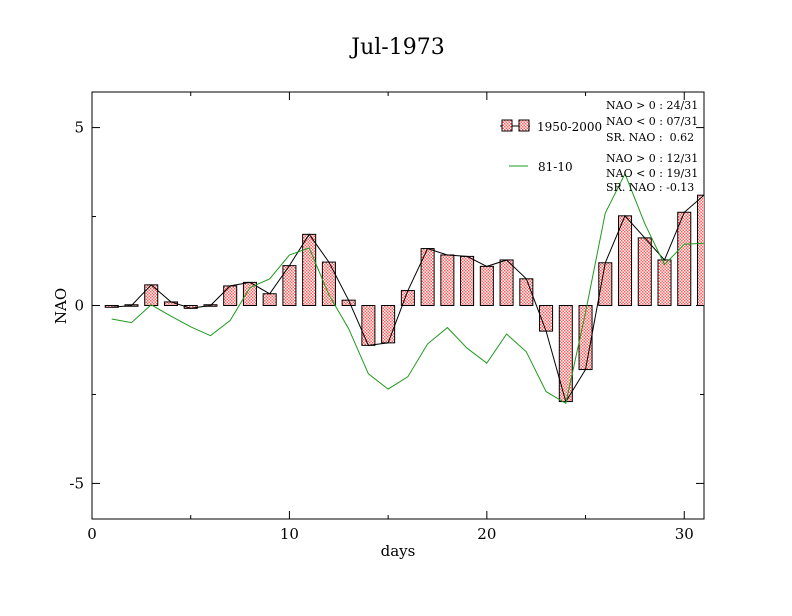 Image resolution: width=792 pixels, height=616 pixels. I want to click on chart-title: Jul-1973, so click(396, 47).